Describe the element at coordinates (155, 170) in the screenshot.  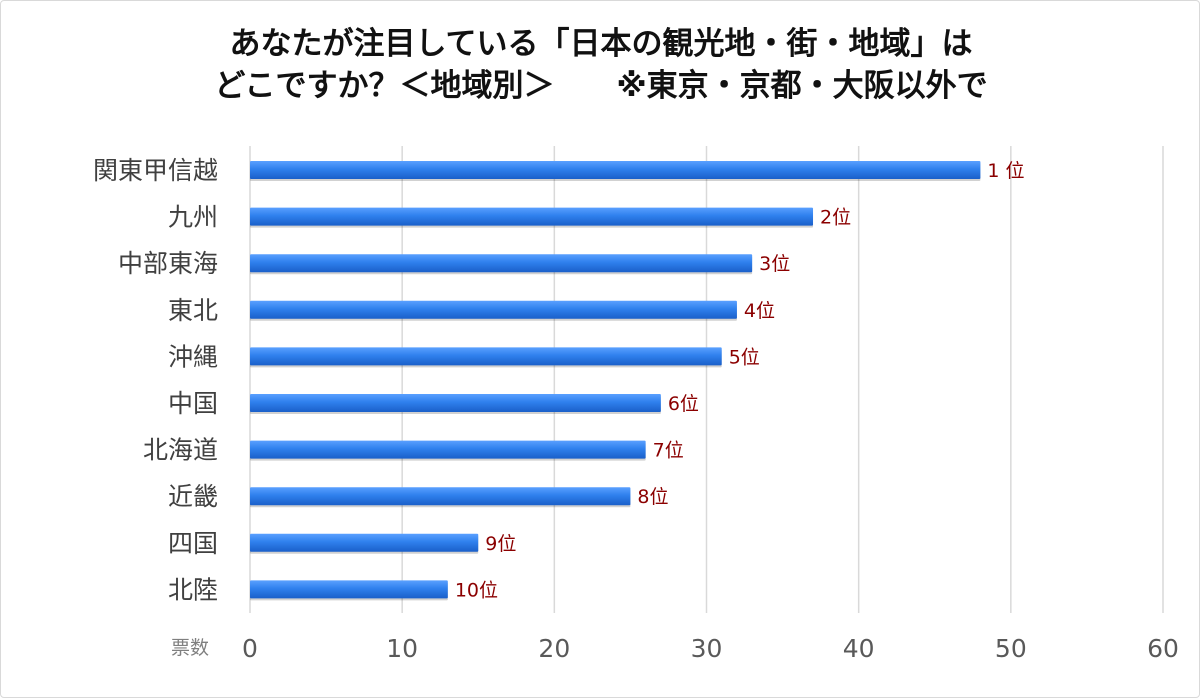
I see `category-label: 関東甲信越` at that location.